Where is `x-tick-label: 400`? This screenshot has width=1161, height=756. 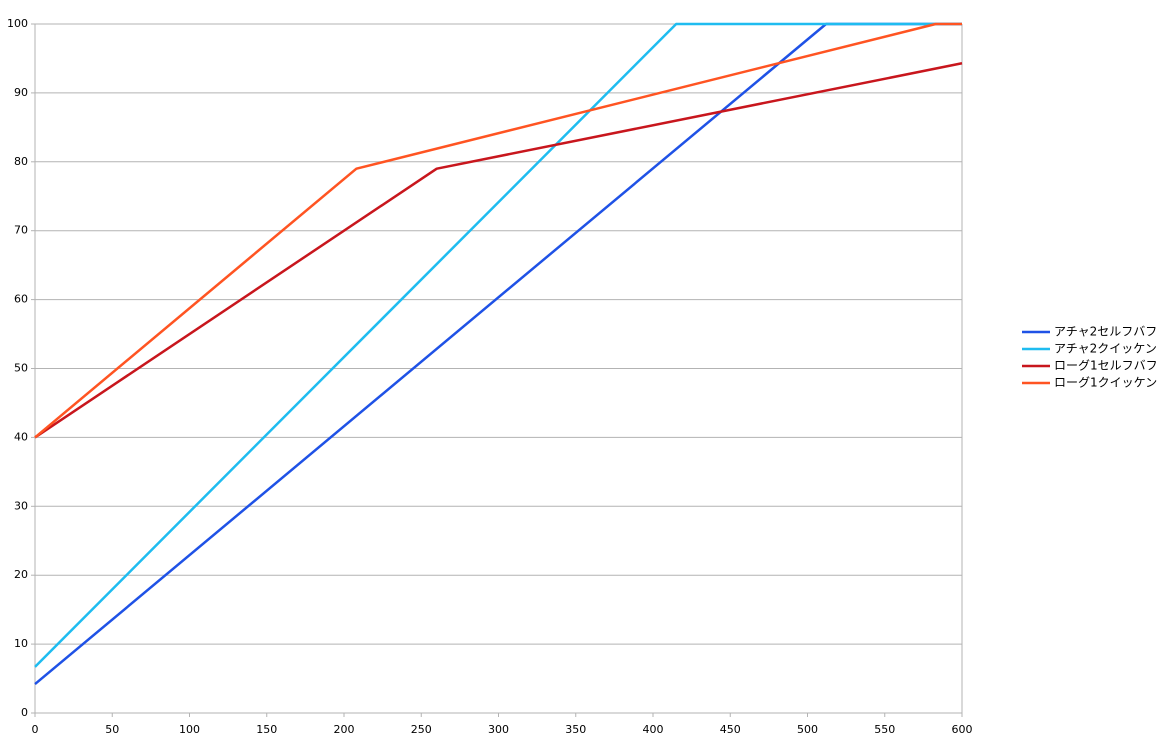
x-tick-label: 400 is located at coordinates (653, 729).